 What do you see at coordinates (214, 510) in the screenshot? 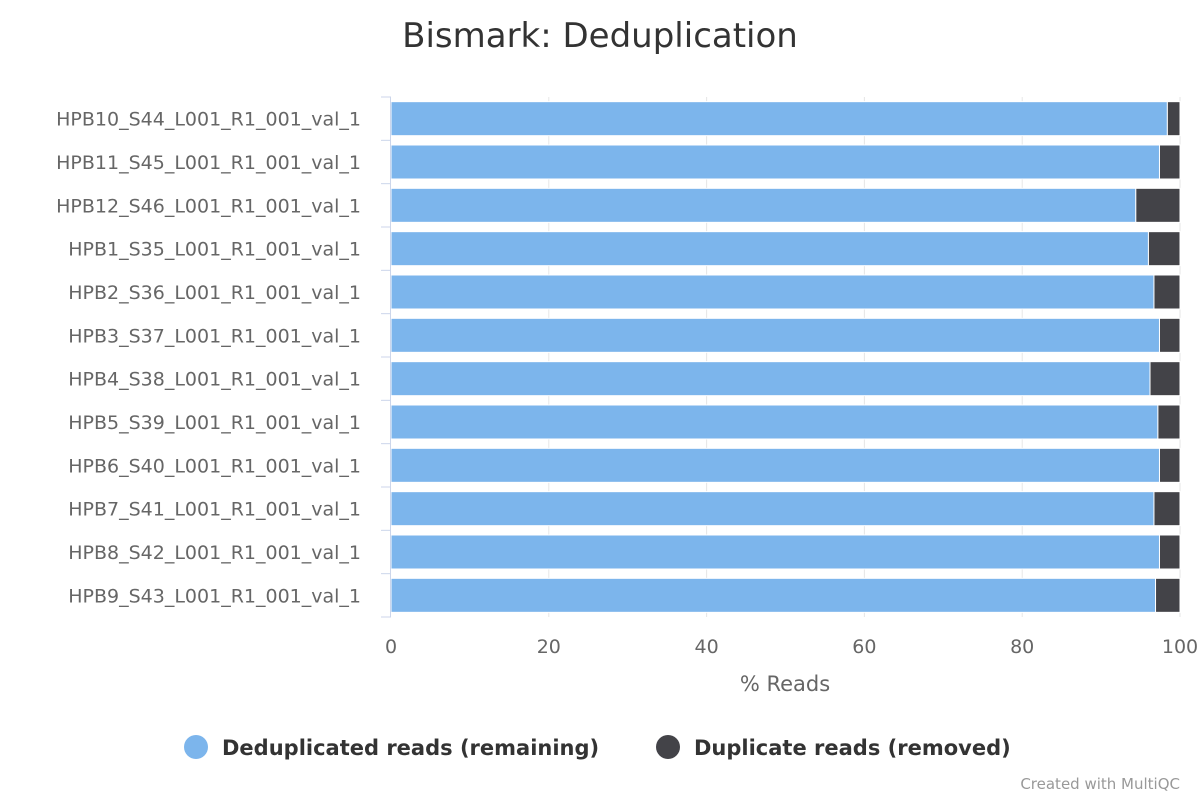
I see `category-label: HPB7_S41_L001_R1_001_val_1` at bounding box center [214, 510].